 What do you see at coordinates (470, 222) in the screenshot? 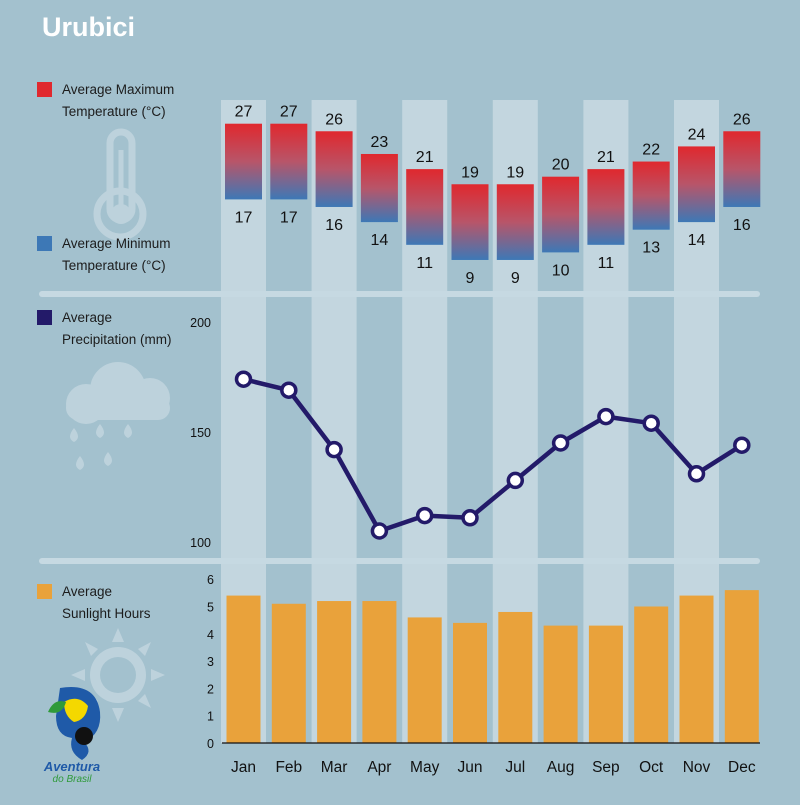
I see `temp-bar-jun` at bounding box center [470, 222].